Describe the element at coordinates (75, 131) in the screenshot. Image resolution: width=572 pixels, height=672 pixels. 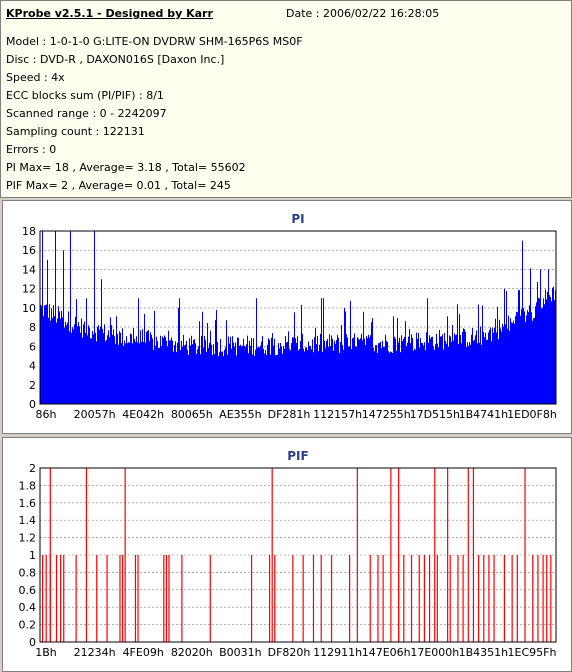
I see `sampling-line: Sampling count : 122131` at that location.